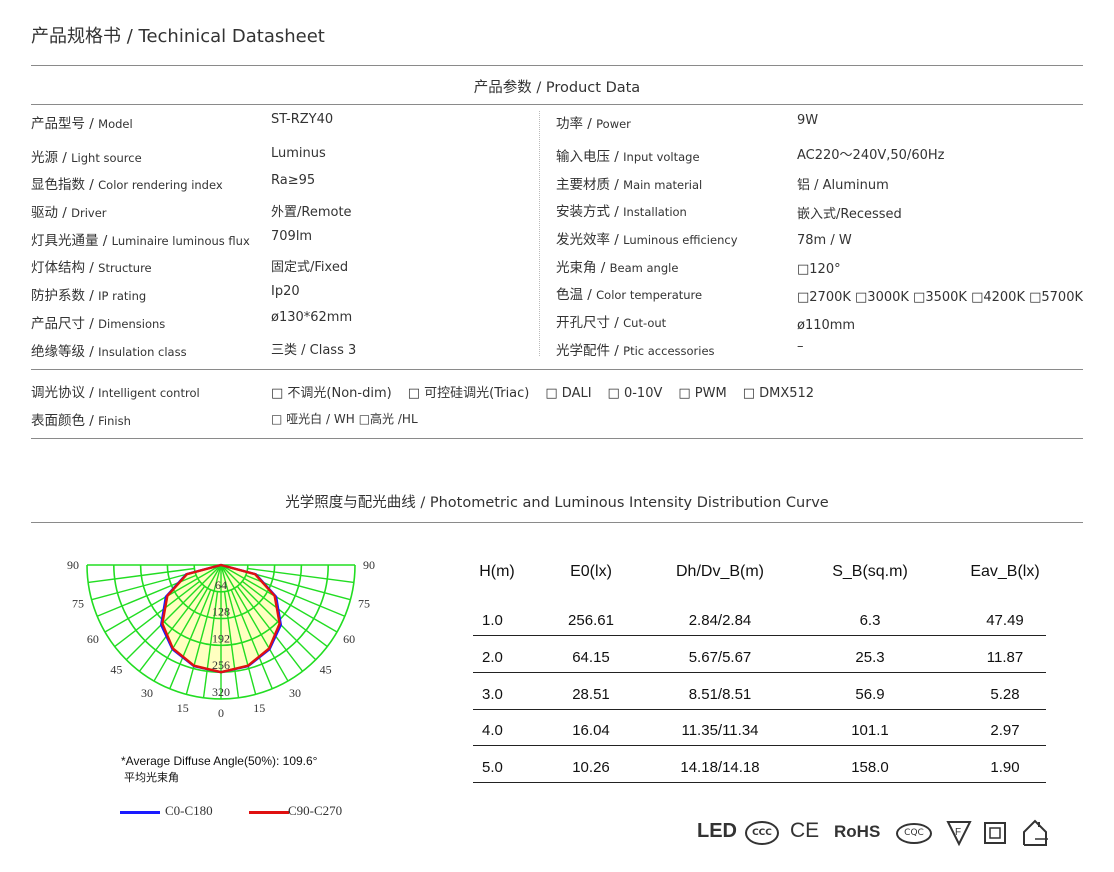 This screenshot has height=872, width=1114. I want to click on table-header: S_B(sq.m), so click(870, 571).